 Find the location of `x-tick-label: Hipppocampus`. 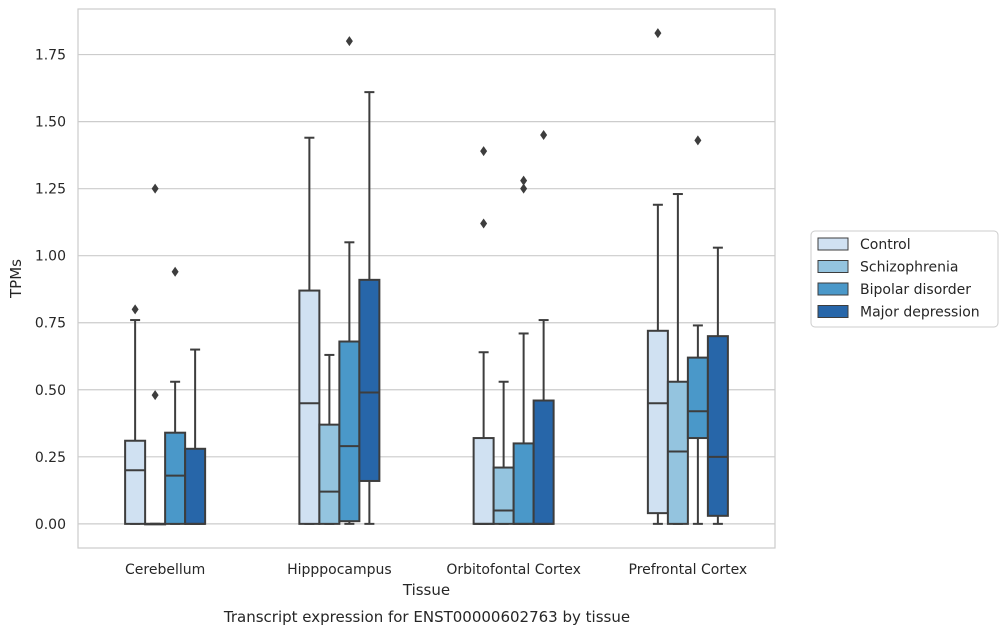

x-tick-label: Hipppocampus is located at coordinates (339, 570).